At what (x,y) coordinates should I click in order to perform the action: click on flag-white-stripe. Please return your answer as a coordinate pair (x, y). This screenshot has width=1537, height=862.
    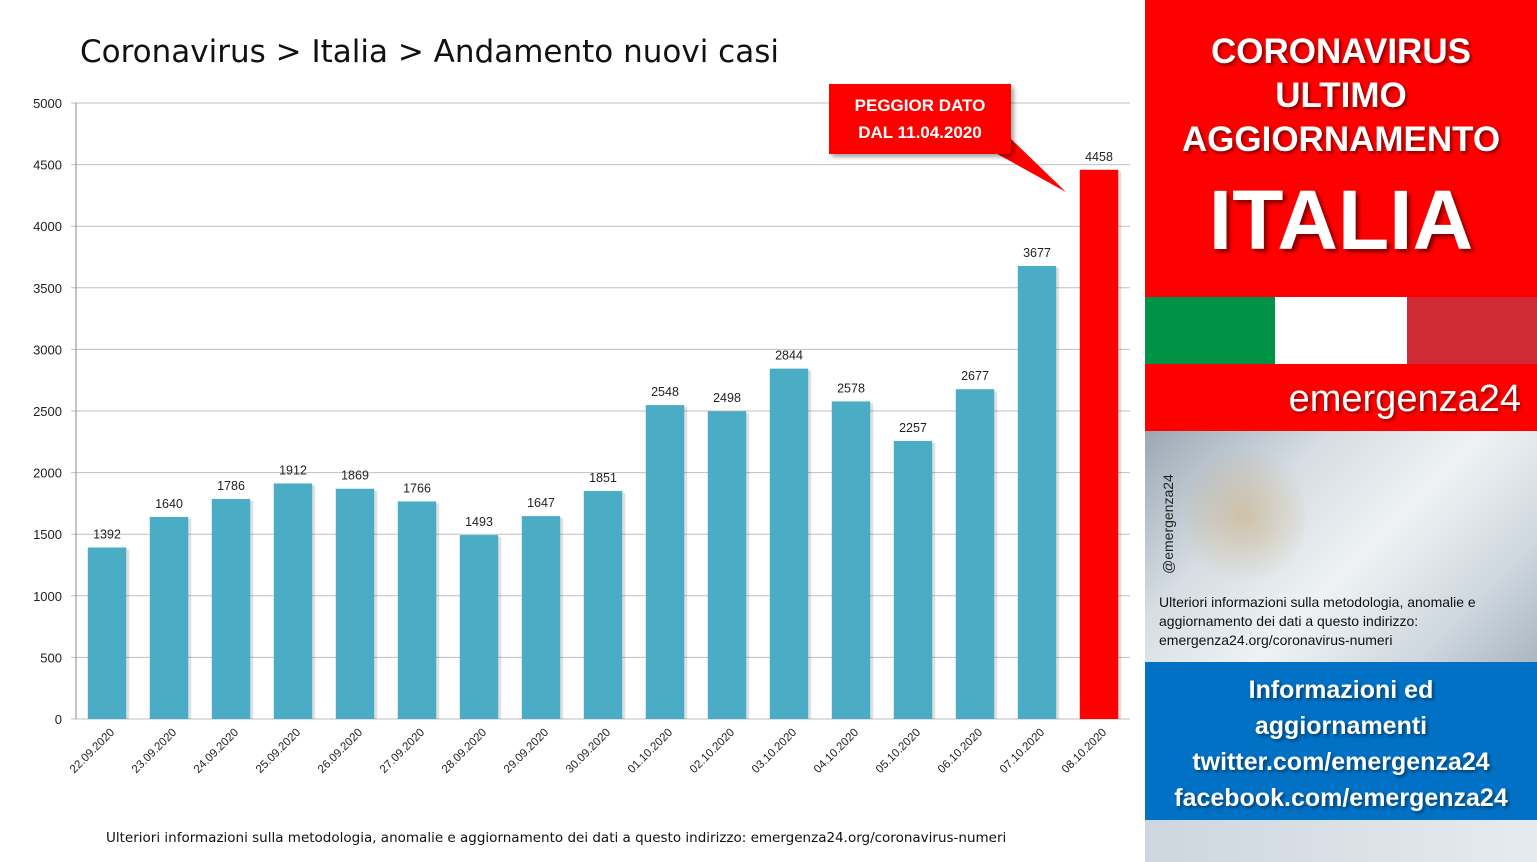
    Looking at the image, I should click on (1341, 330).